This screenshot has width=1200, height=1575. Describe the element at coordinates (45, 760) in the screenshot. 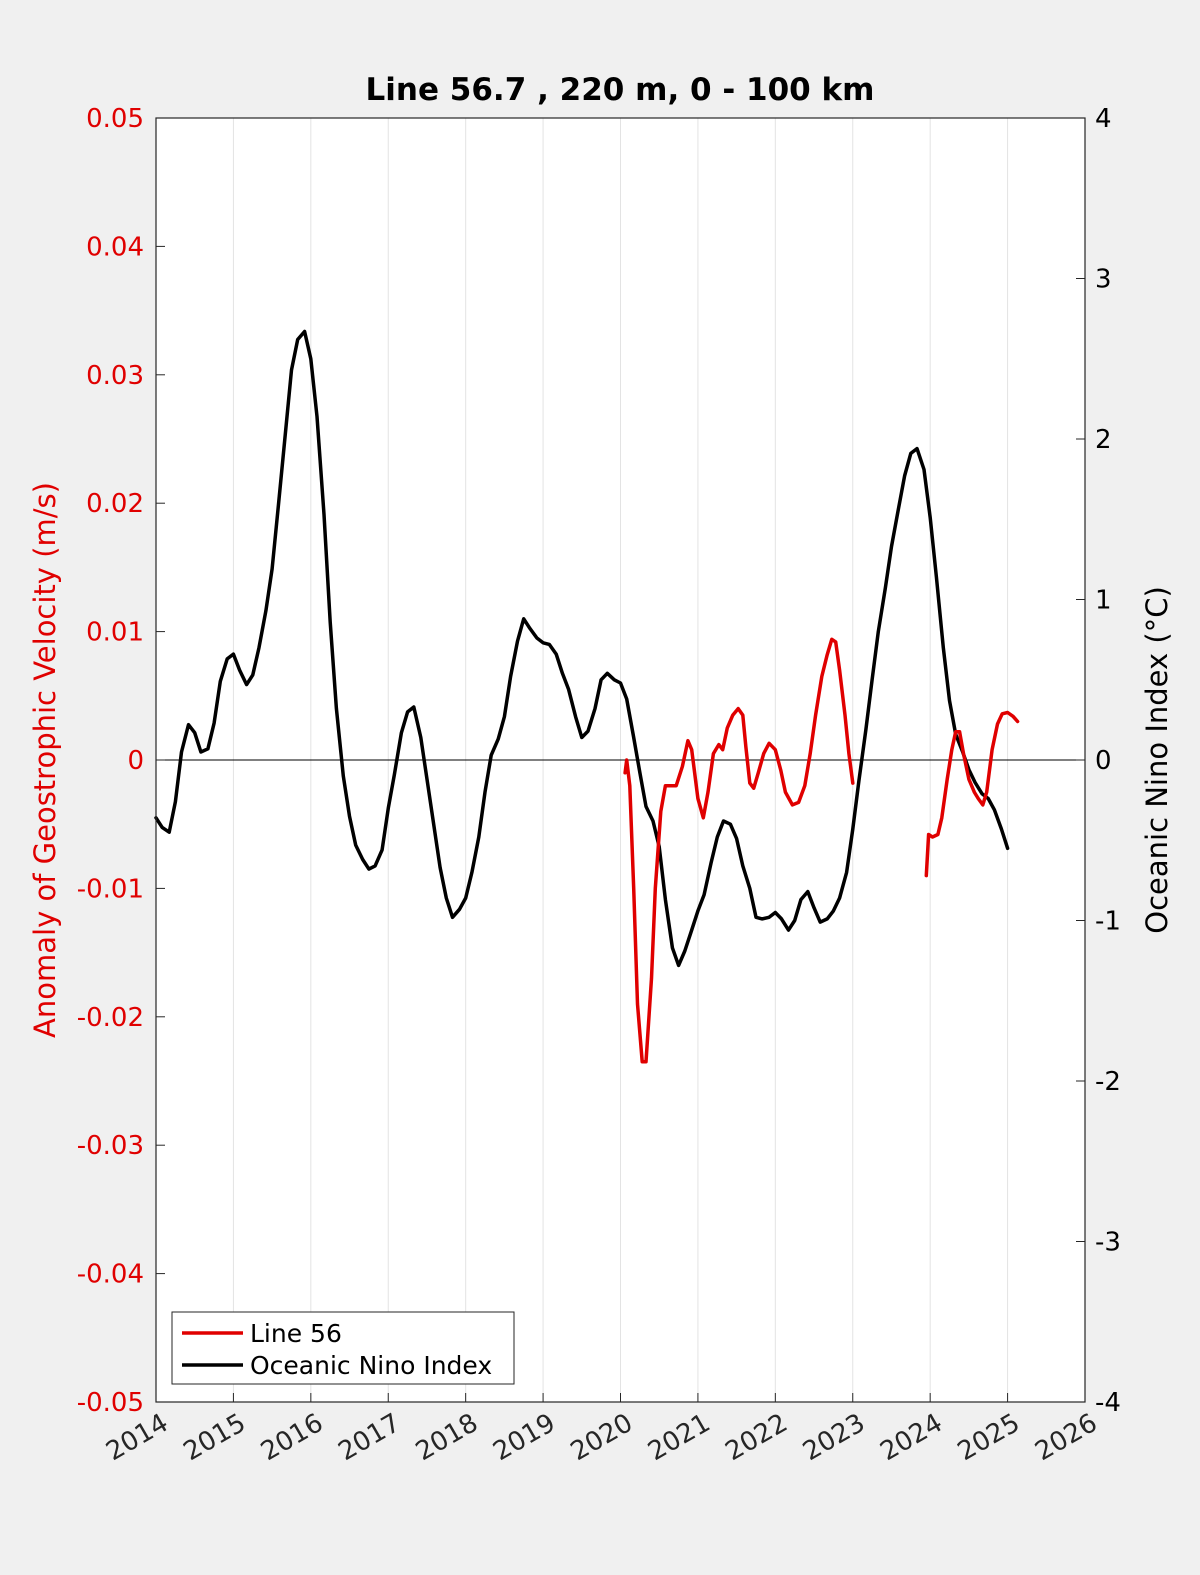

I see `left-y-axis-label: Anomaly of Geostrophic Velocity (m/s)` at that location.